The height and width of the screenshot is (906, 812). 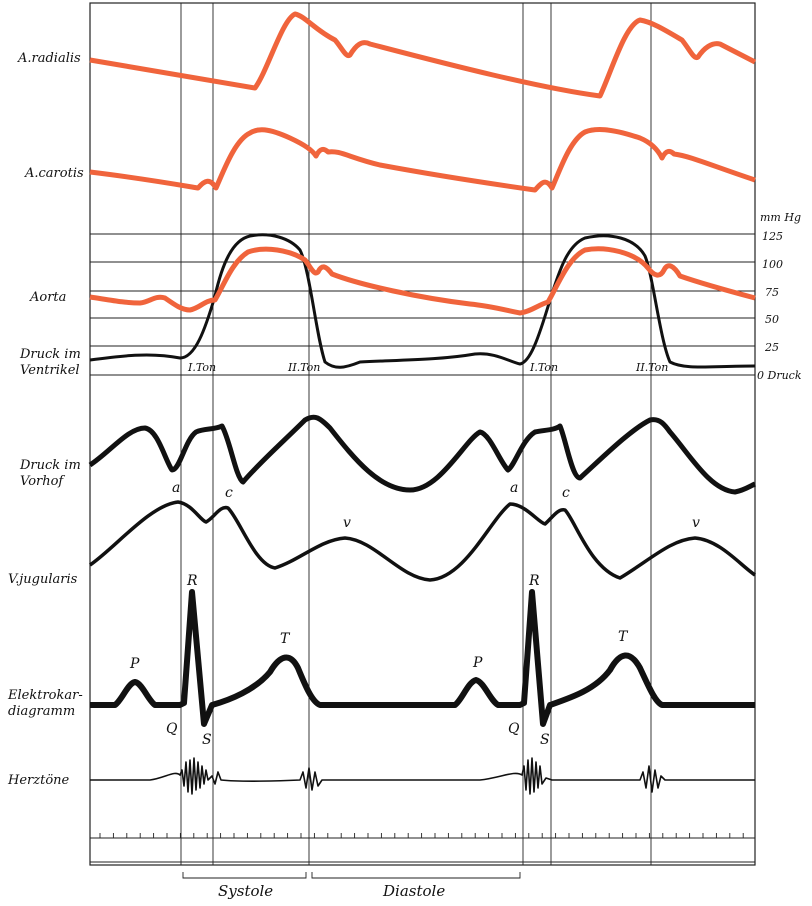 I want to click on diastole-label: Diastole, so click(x=413, y=891).